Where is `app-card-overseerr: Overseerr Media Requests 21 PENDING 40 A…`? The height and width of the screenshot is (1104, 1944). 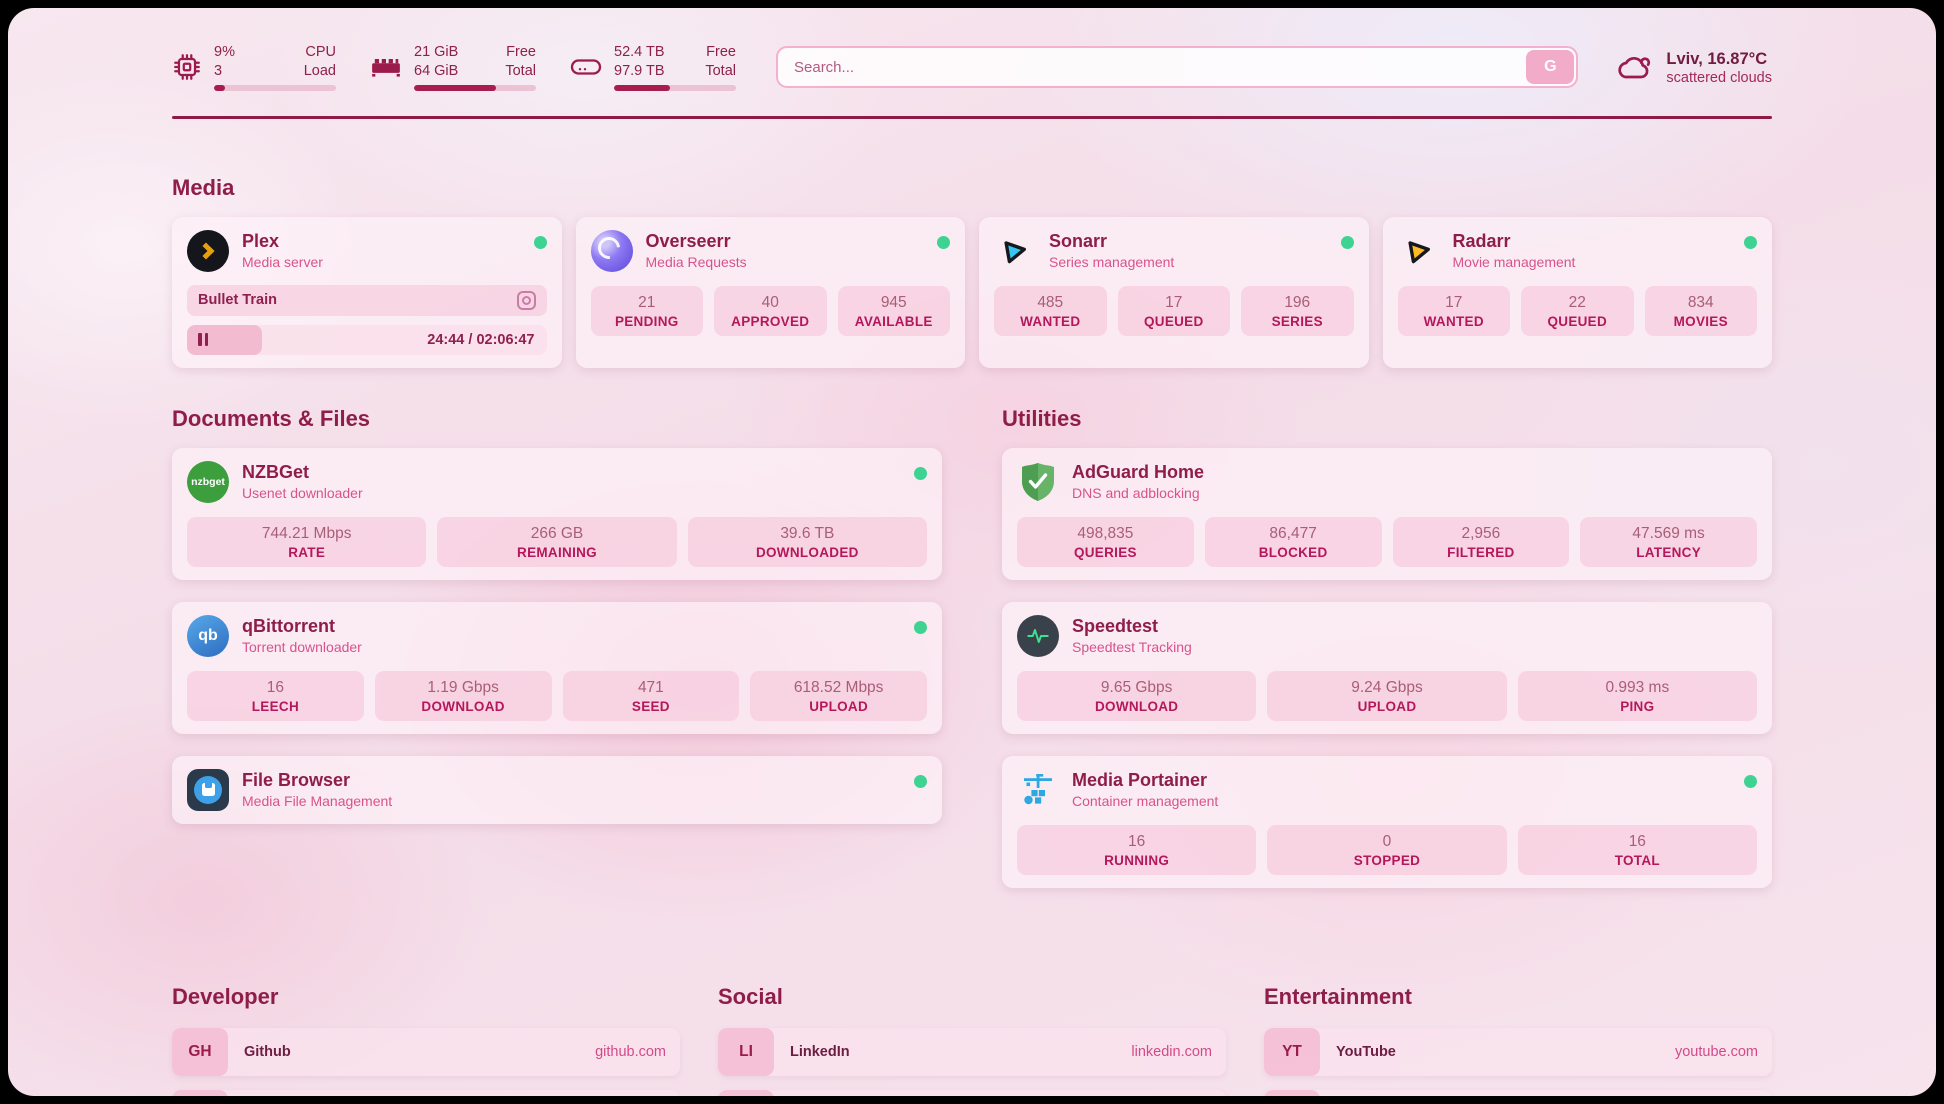
app-card-overseerr: Overseerr Media Requests 21 PENDING 40 A… is located at coordinates (770, 292).